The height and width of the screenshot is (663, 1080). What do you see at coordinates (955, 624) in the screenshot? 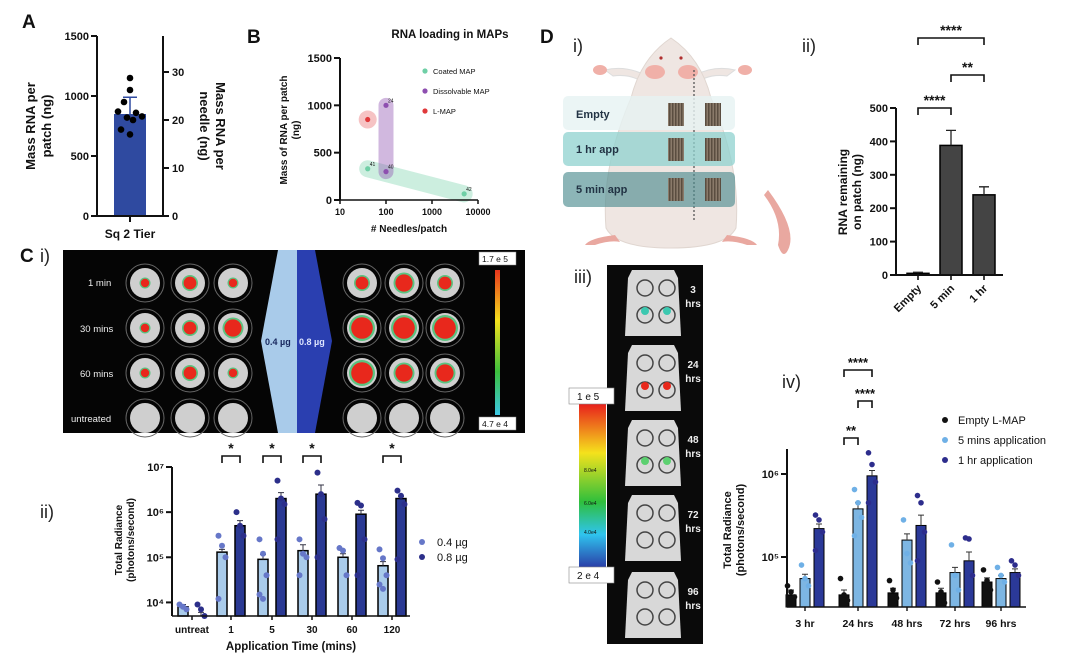
I see `x-tick-label: 72 hrs` at bounding box center [955, 624].